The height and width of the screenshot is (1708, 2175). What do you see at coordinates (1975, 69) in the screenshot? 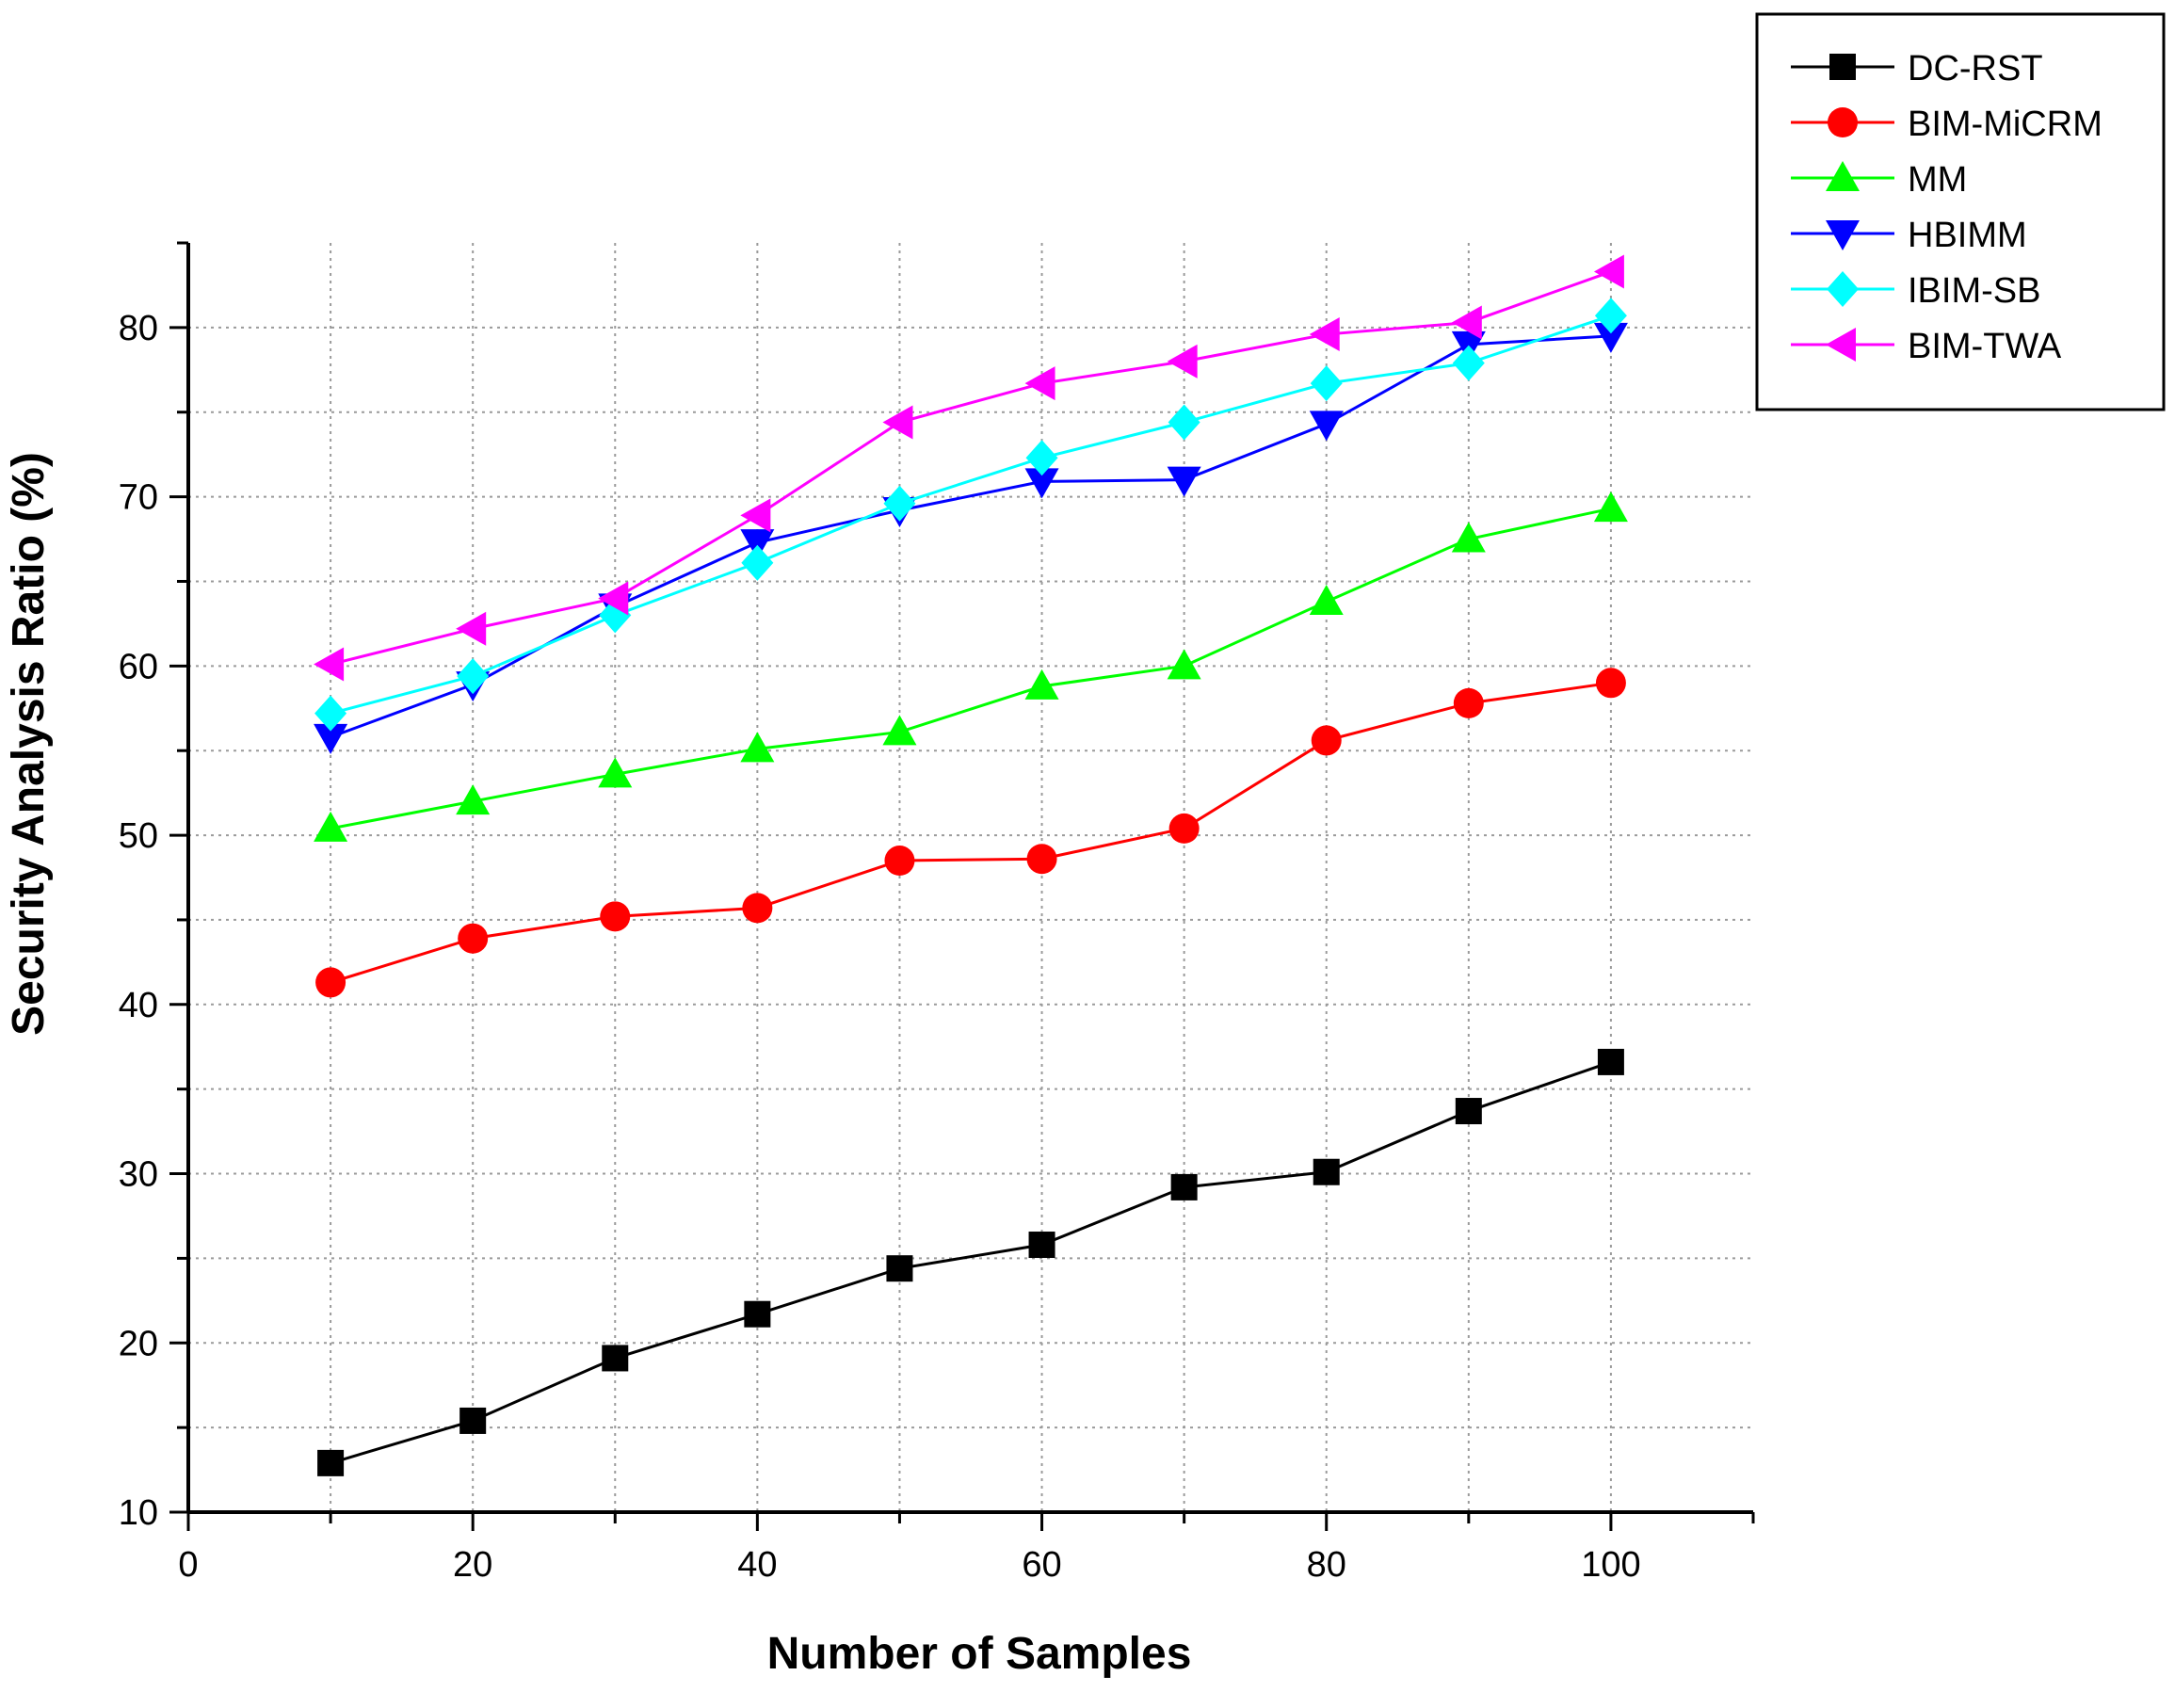
I see `legend-label: DC-RST` at bounding box center [1975, 69].